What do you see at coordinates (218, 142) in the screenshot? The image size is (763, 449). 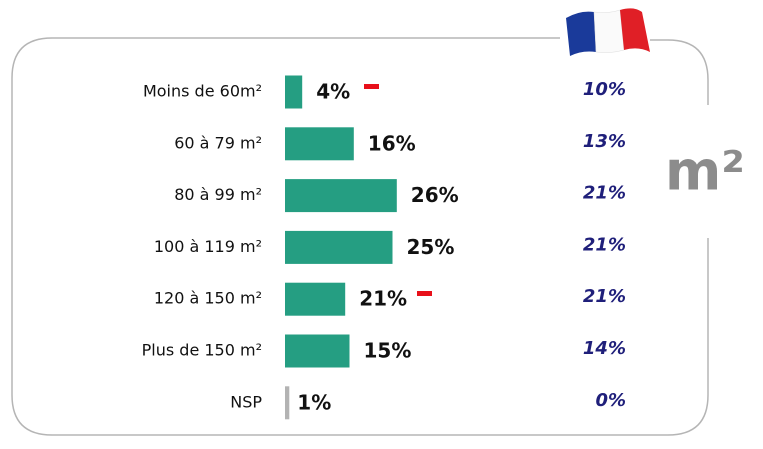 I see `category-label: 60 à 79 m²` at bounding box center [218, 142].